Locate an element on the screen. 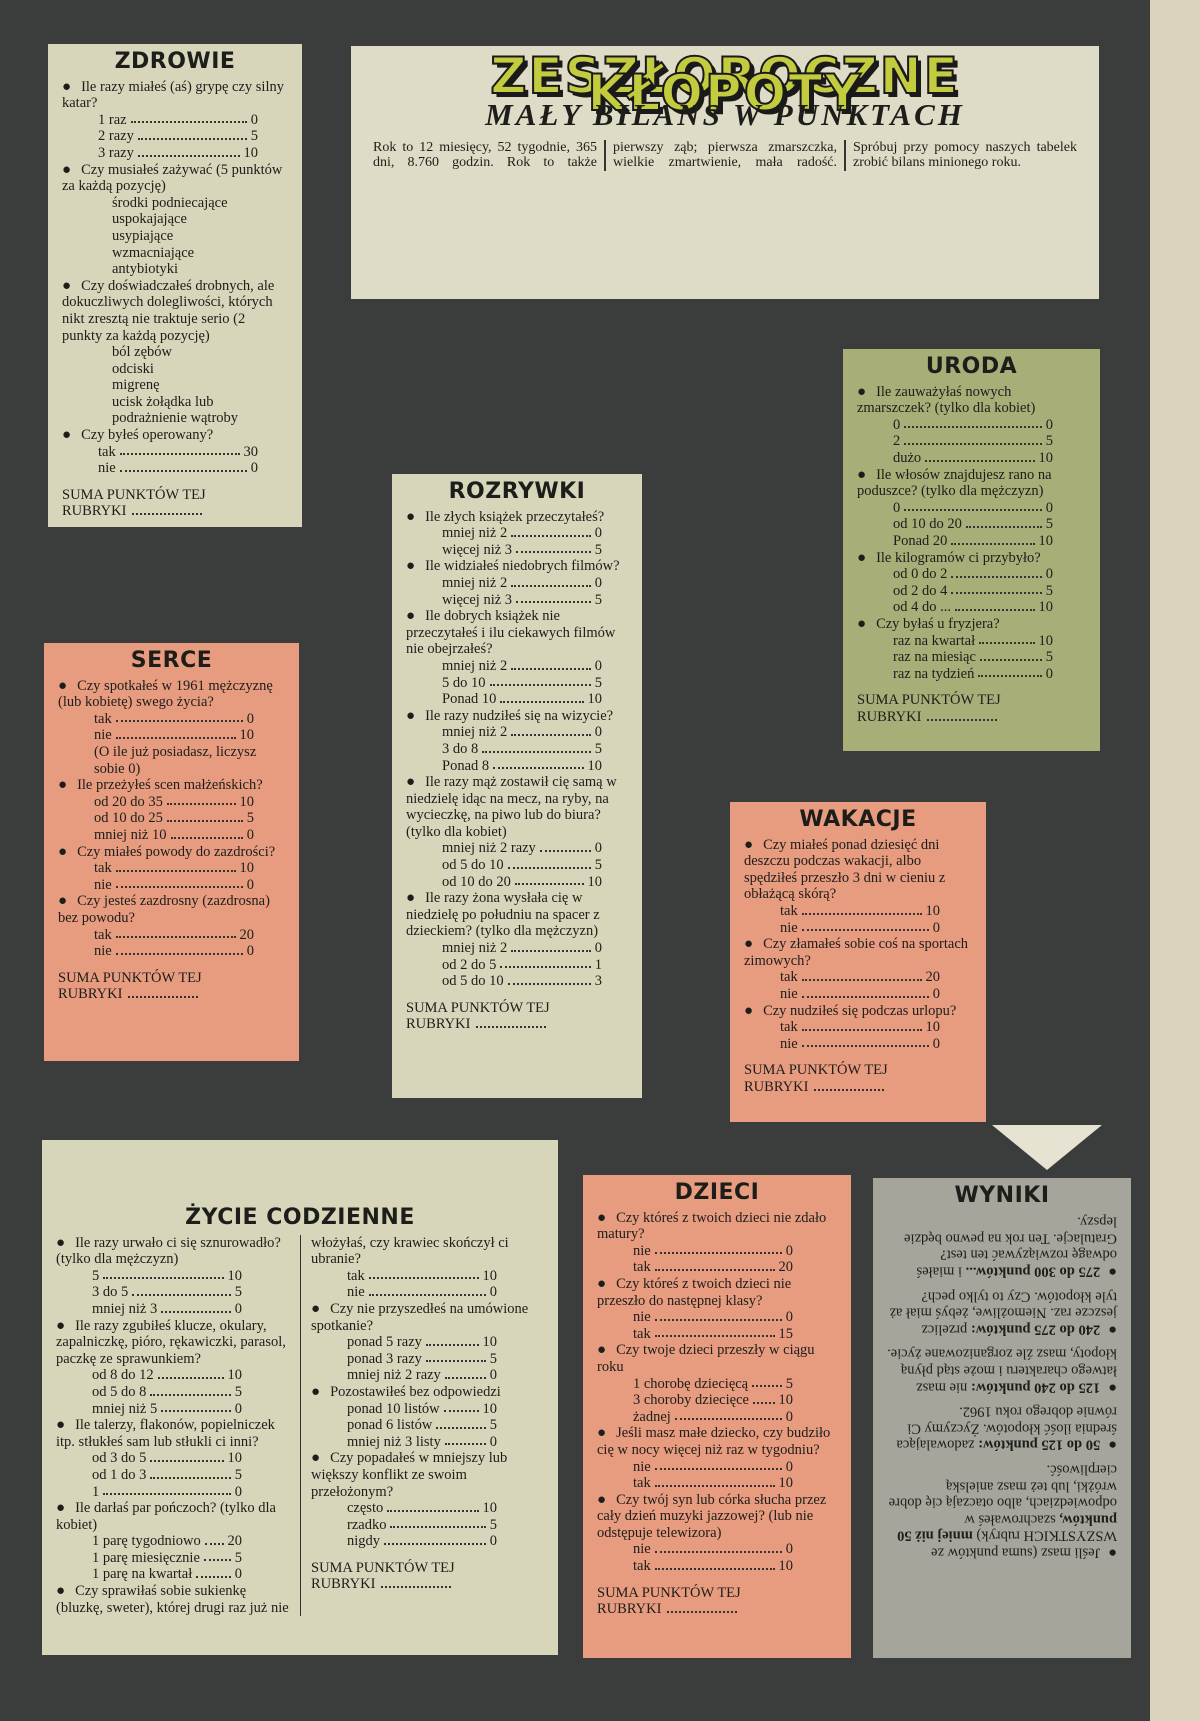 Image resolution: width=1200 pixels, height=1721 pixels. option-label: mniej niż 3 listy is located at coordinates (394, 1441).